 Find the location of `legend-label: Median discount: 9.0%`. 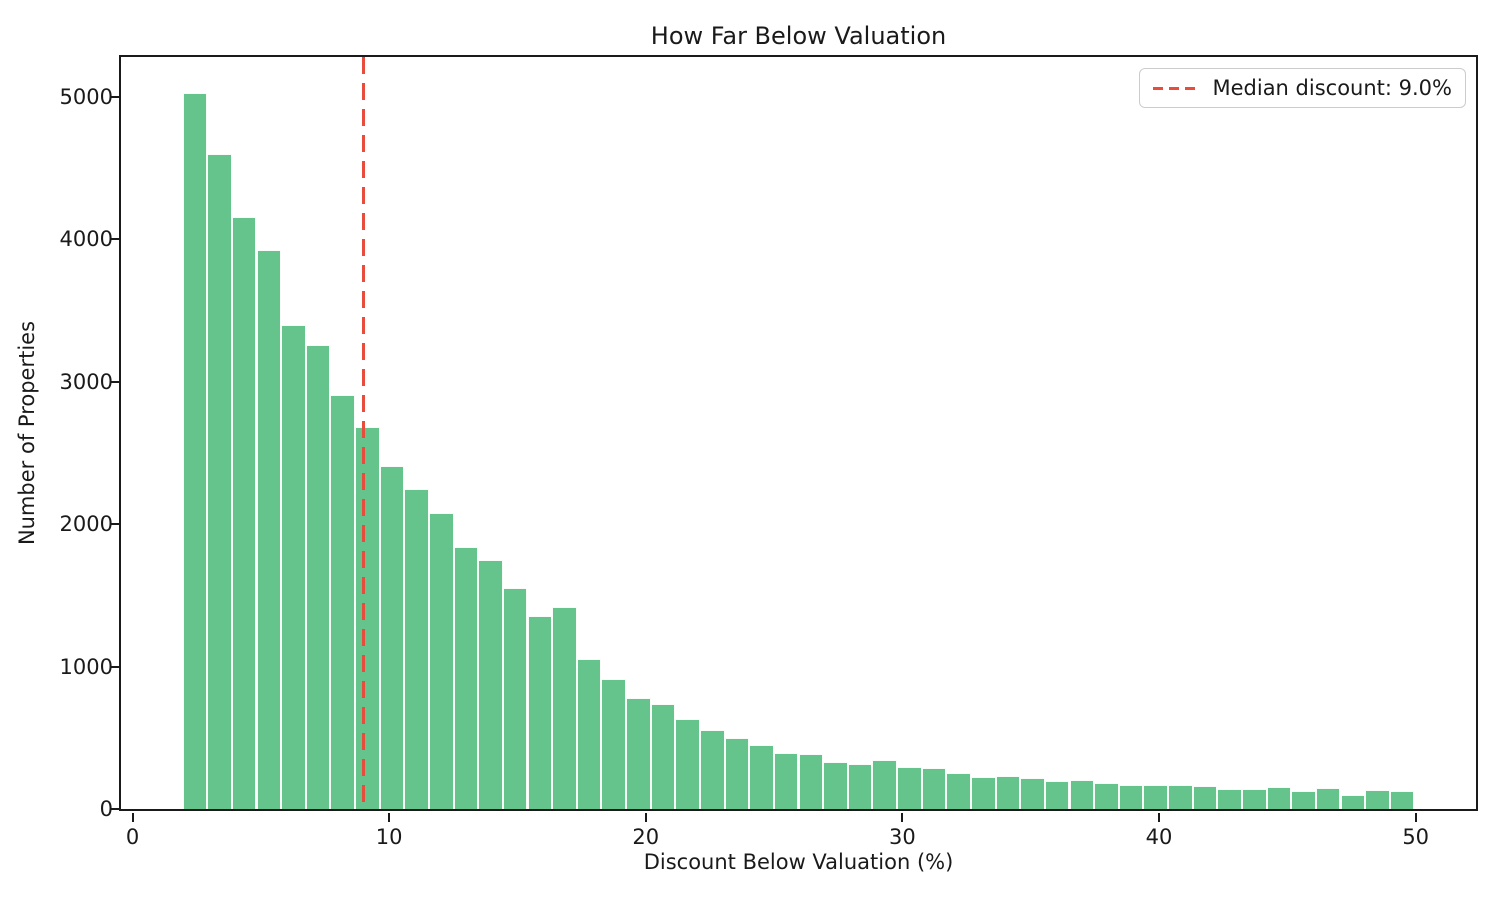

legend-label: Median discount: 9.0% is located at coordinates (1332, 88).